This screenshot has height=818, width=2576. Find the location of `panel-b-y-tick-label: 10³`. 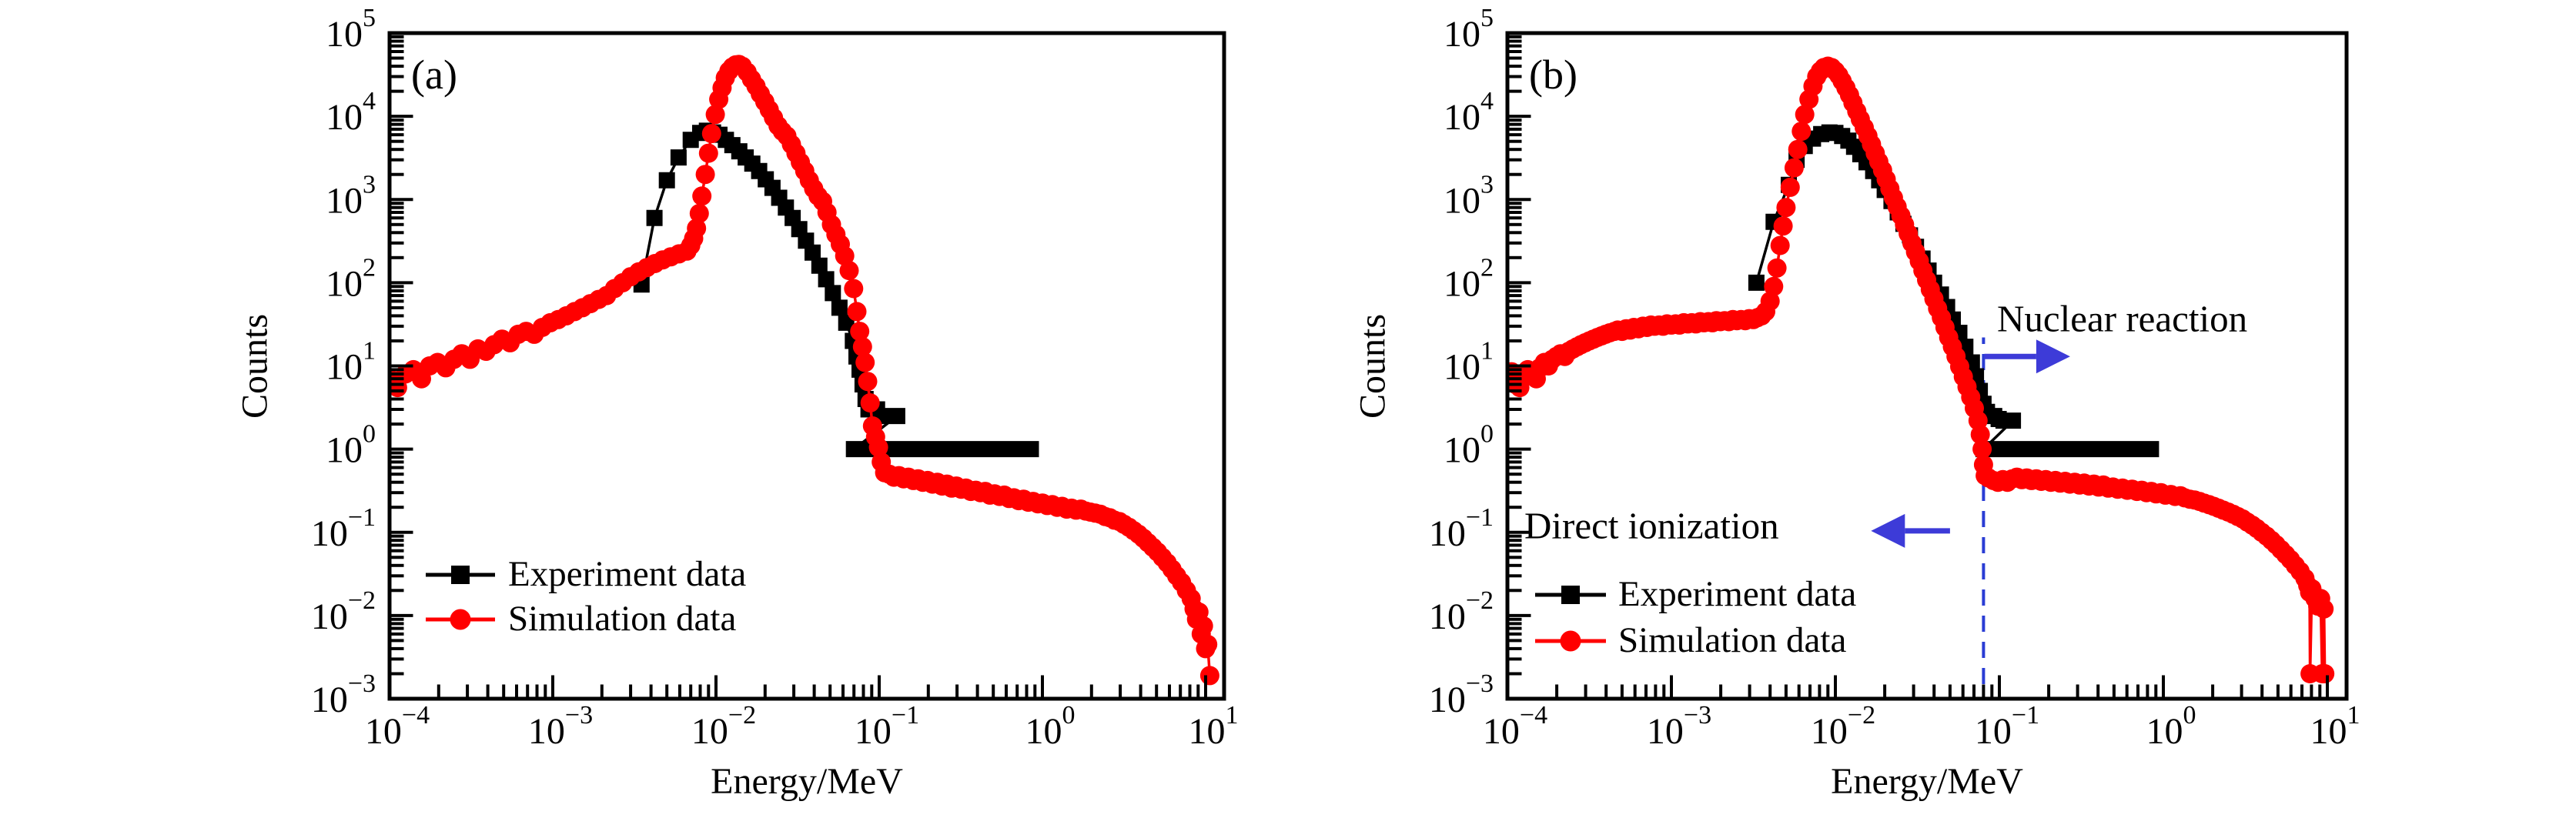

panel-b-y-tick-label: 10³ is located at coordinates (1469, 195).